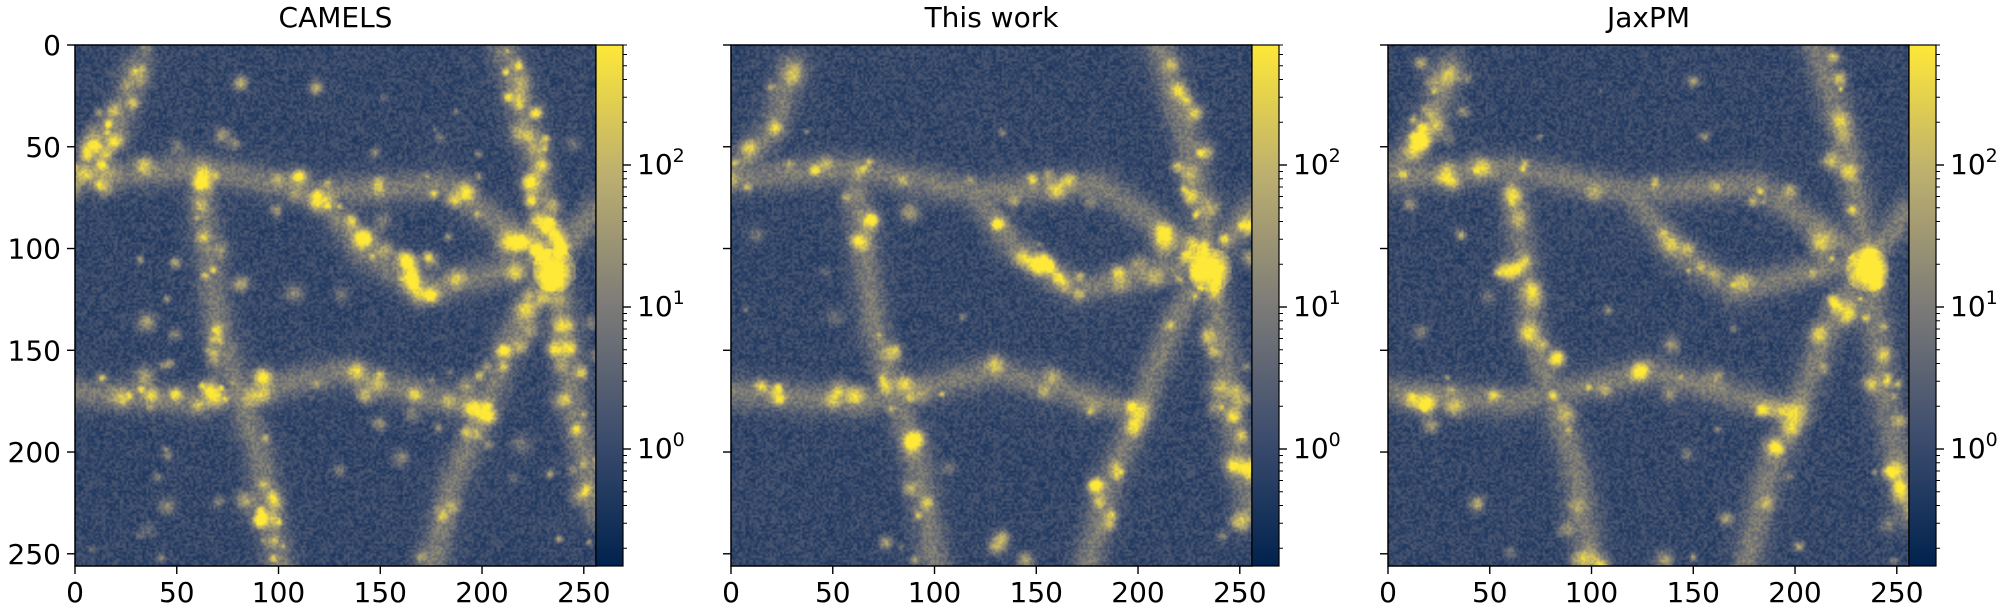 Image resolution: width=2007 pixels, height=612 pixels. I want to click on y-tick-label: 50, so click(43, 147).